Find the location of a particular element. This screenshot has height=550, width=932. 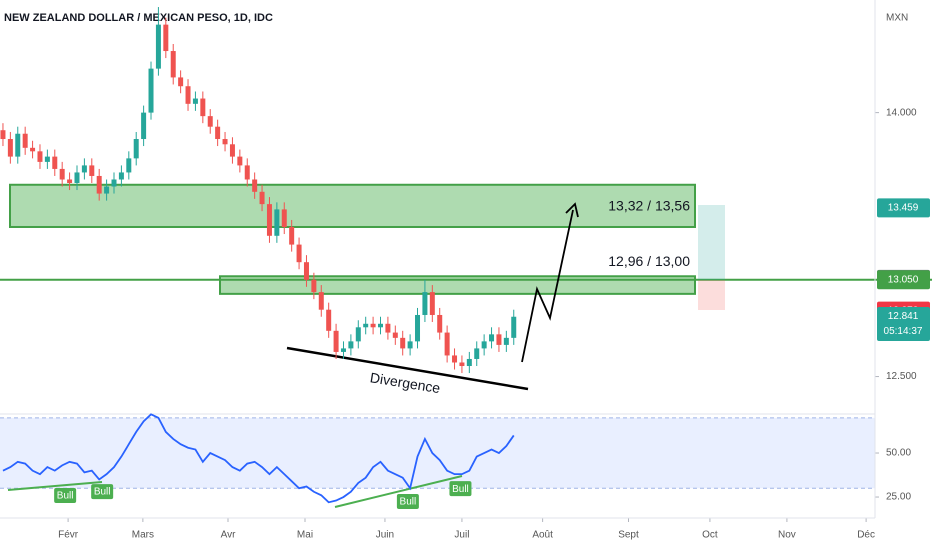

countdown: 05:14:37 is located at coordinates (903, 331).